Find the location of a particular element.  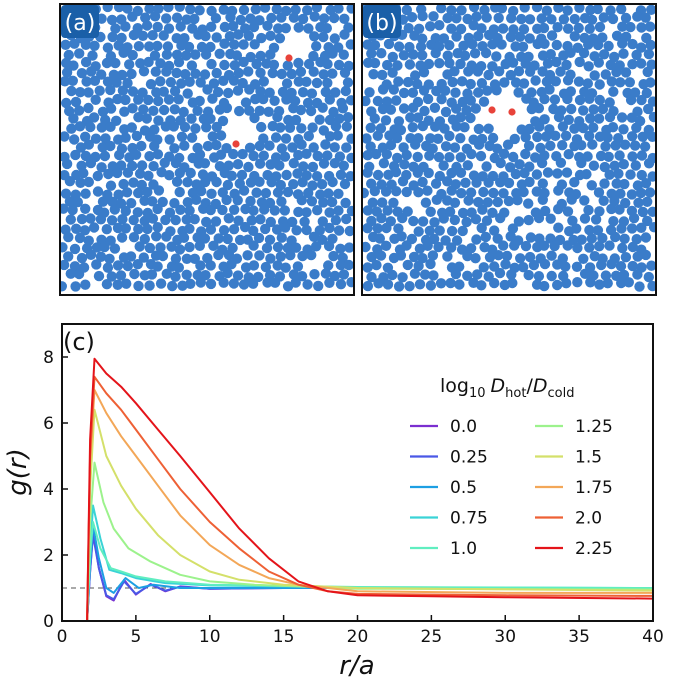

y-tick-label: 6 is located at coordinates (48, 424).